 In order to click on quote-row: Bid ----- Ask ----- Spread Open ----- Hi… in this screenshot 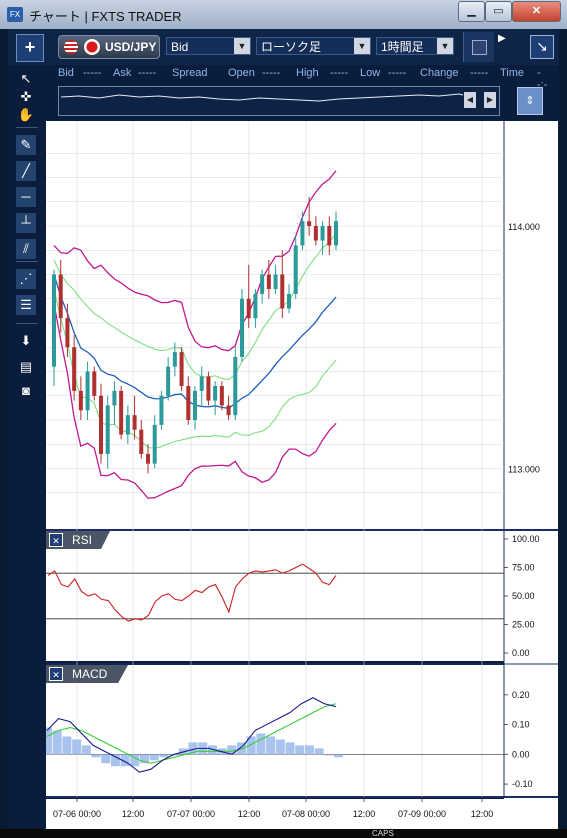, I will do `click(298, 85)`.